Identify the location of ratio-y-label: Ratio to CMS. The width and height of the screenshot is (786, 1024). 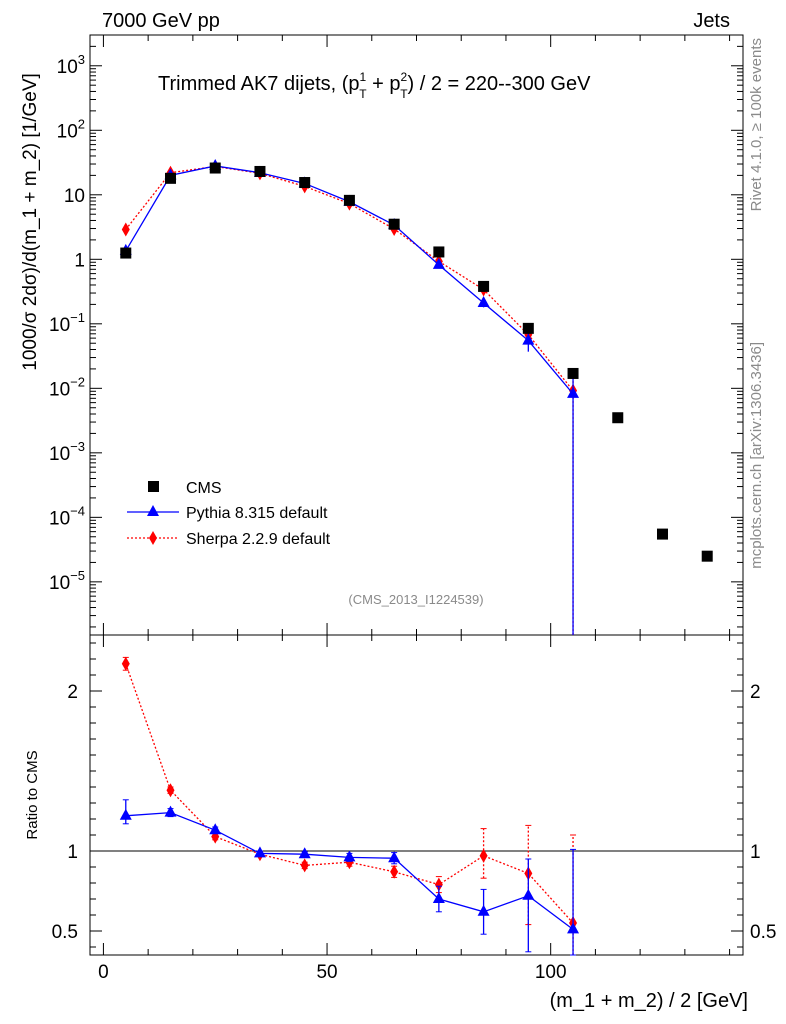
(32, 794).